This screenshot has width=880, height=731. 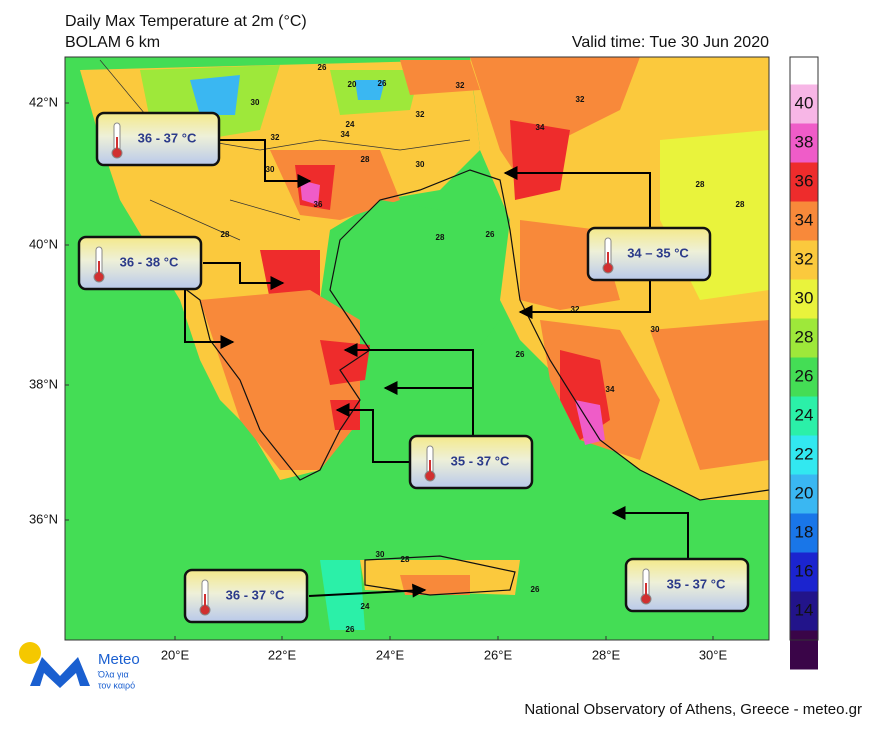 What do you see at coordinates (804, 180) in the screenshot?
I see `colorbar-label: 36` at bounding box center [804, 180].